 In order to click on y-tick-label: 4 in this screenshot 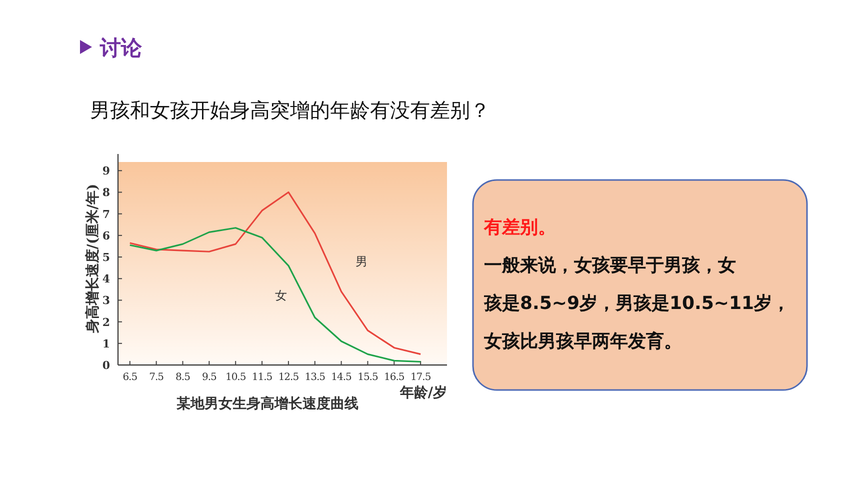, I will do `click(106, 279)`.